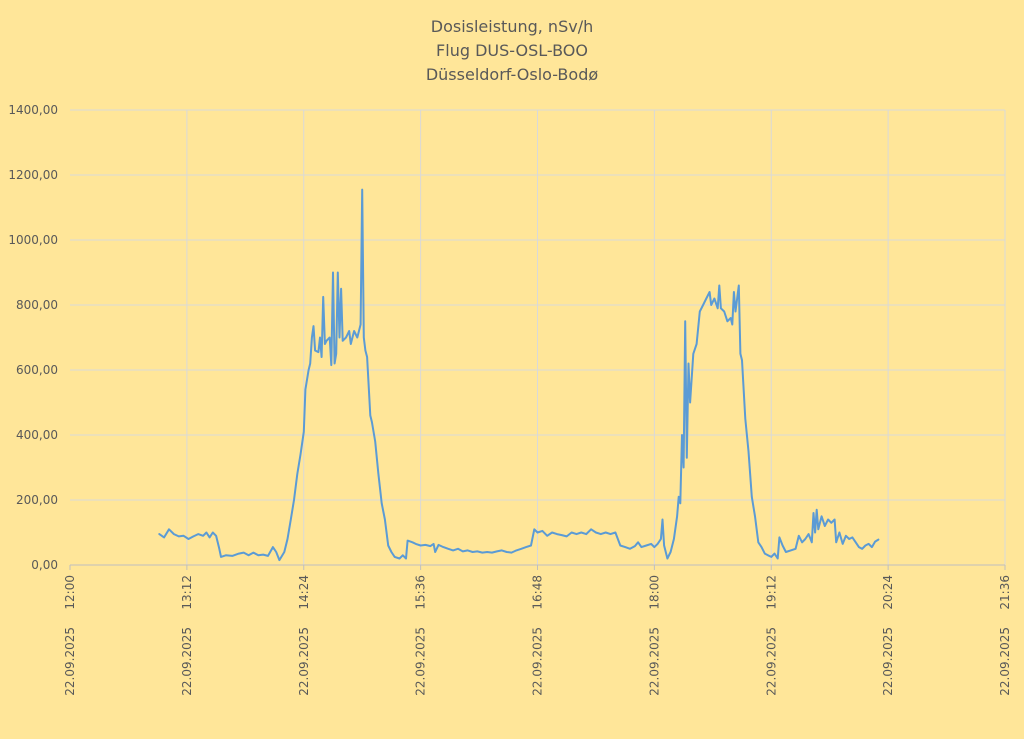  Describe the element at coordinates (421, 592) in the screenshot. I see `x-tick-time: 15:36` at that location.